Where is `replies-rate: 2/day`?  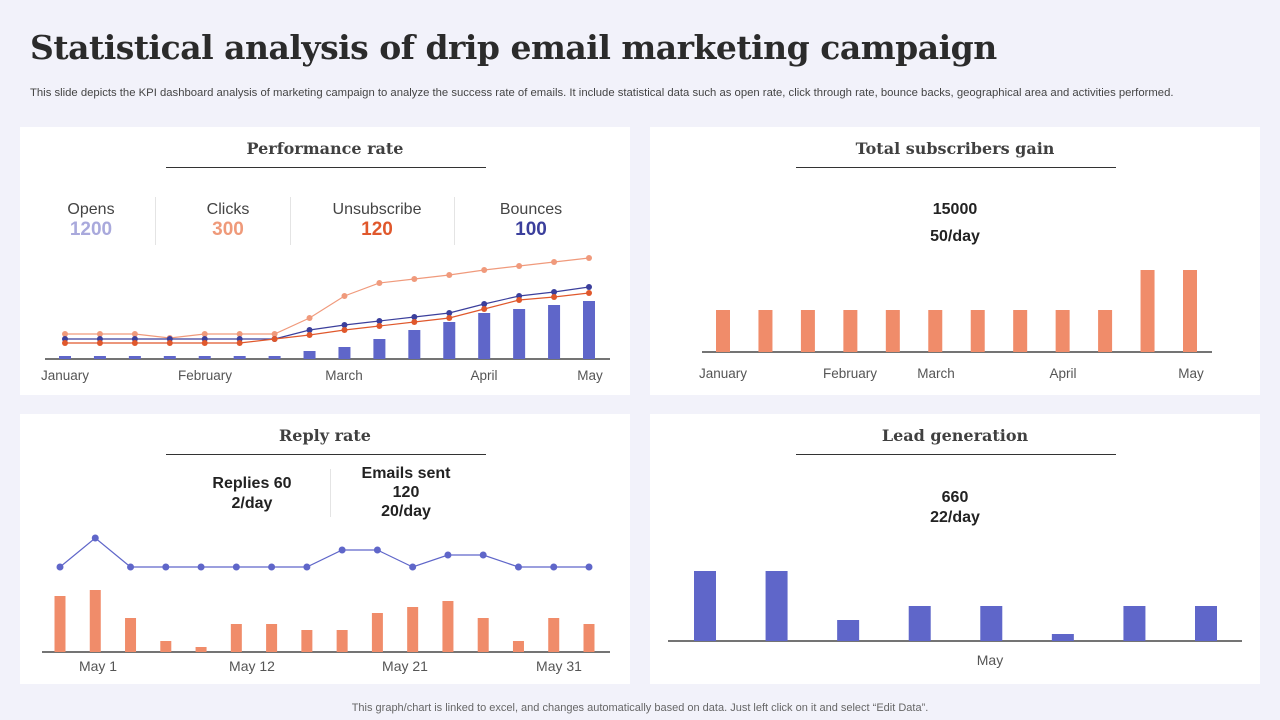 replies-rate: 2/day is located at coordinates (252, 503).